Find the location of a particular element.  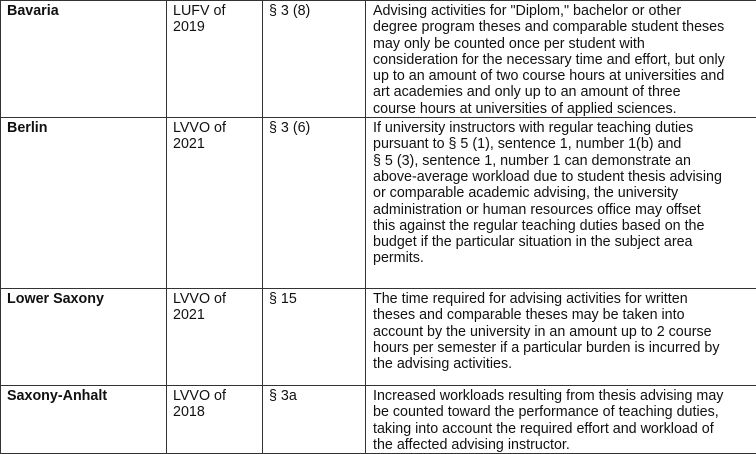

state-cell: Berlin is located at coordinates (83, 203).